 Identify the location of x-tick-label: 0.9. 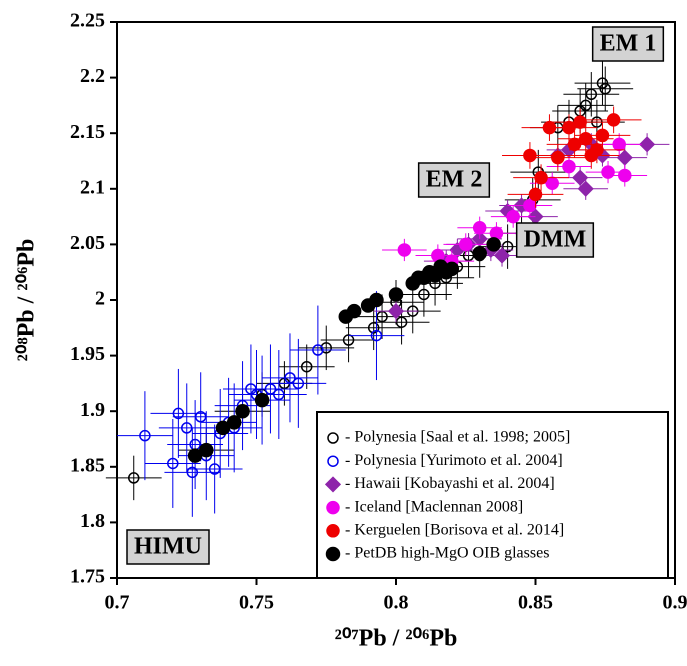
(675, 603).